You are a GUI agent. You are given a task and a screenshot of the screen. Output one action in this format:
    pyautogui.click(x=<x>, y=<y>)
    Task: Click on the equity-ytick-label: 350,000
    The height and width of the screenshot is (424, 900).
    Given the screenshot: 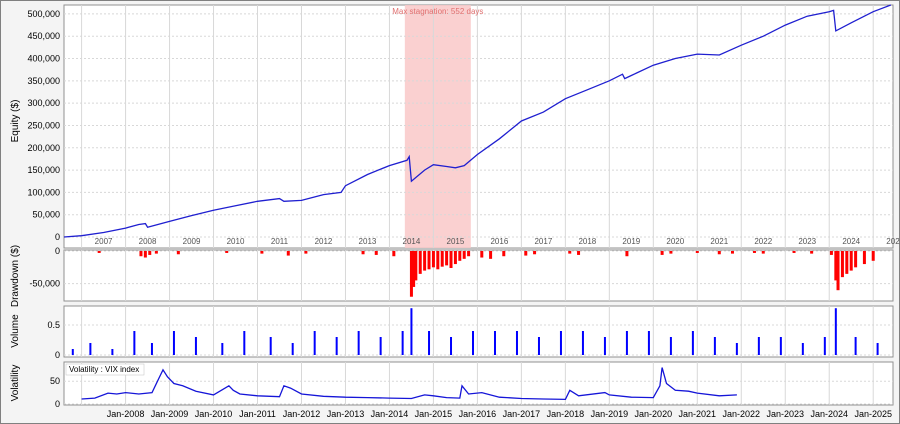 What is the action you would take?
    pyautogui.click(x=43, y=81)
    